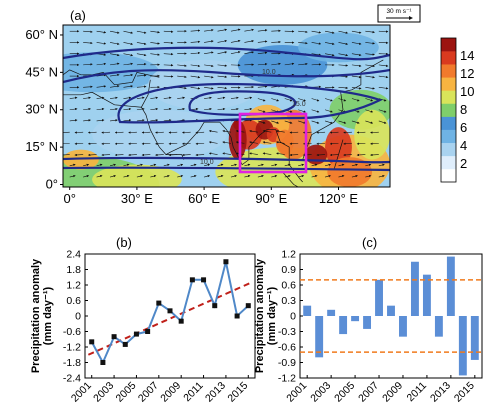 Image resolution: width=500 pixels, height=415 pixels. I want to click on panel-label-a: (a), so click(78, 15).